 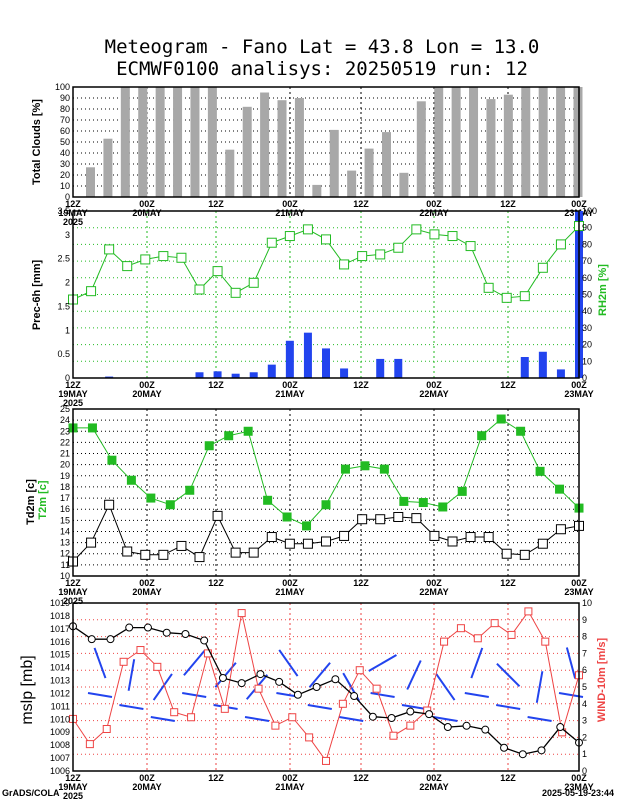 What do you see at coordinates (584, 704) in the screenshot?
I see `y-tick-label: 4` at bounding box center [584, 704].